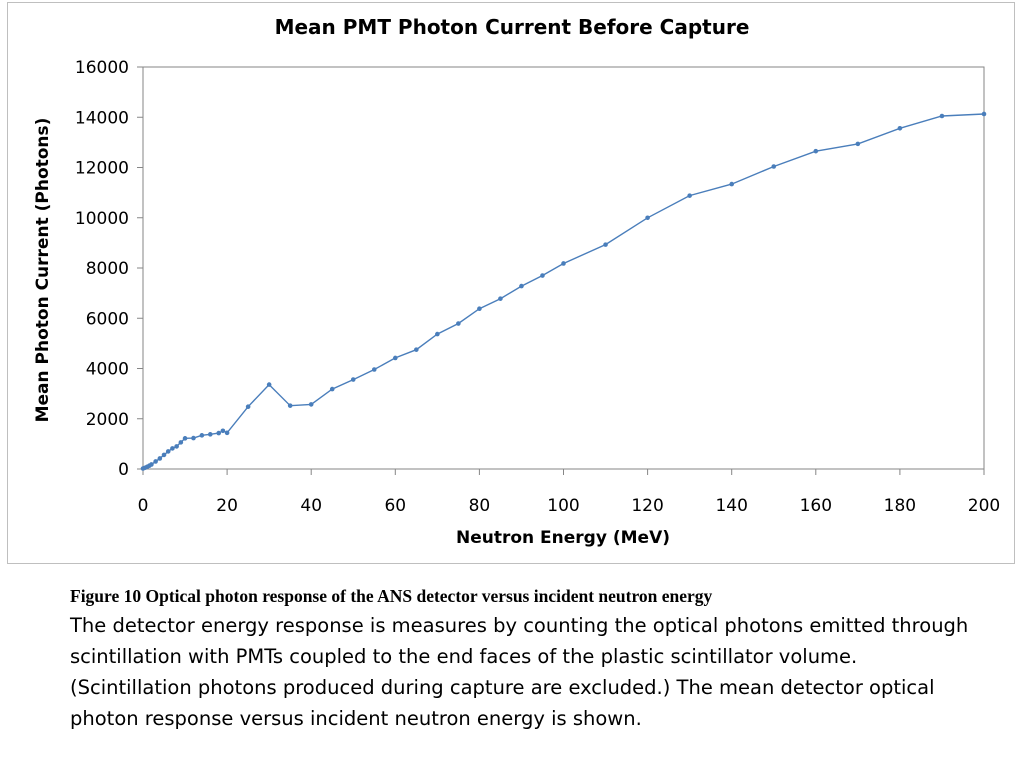 Image resolution: width=1024 pixels, height=768 pixels. I want to click on y-tick-label: 8000, so click(107, 269).